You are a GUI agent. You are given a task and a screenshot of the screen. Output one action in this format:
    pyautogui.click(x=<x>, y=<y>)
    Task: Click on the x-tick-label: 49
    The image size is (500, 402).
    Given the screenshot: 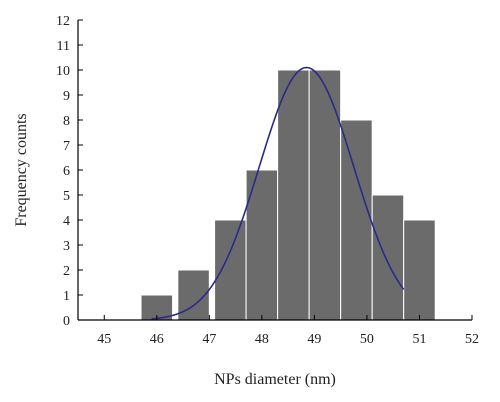 What is the action you would take?
    pyautogui.click(x=314, y=339)
    